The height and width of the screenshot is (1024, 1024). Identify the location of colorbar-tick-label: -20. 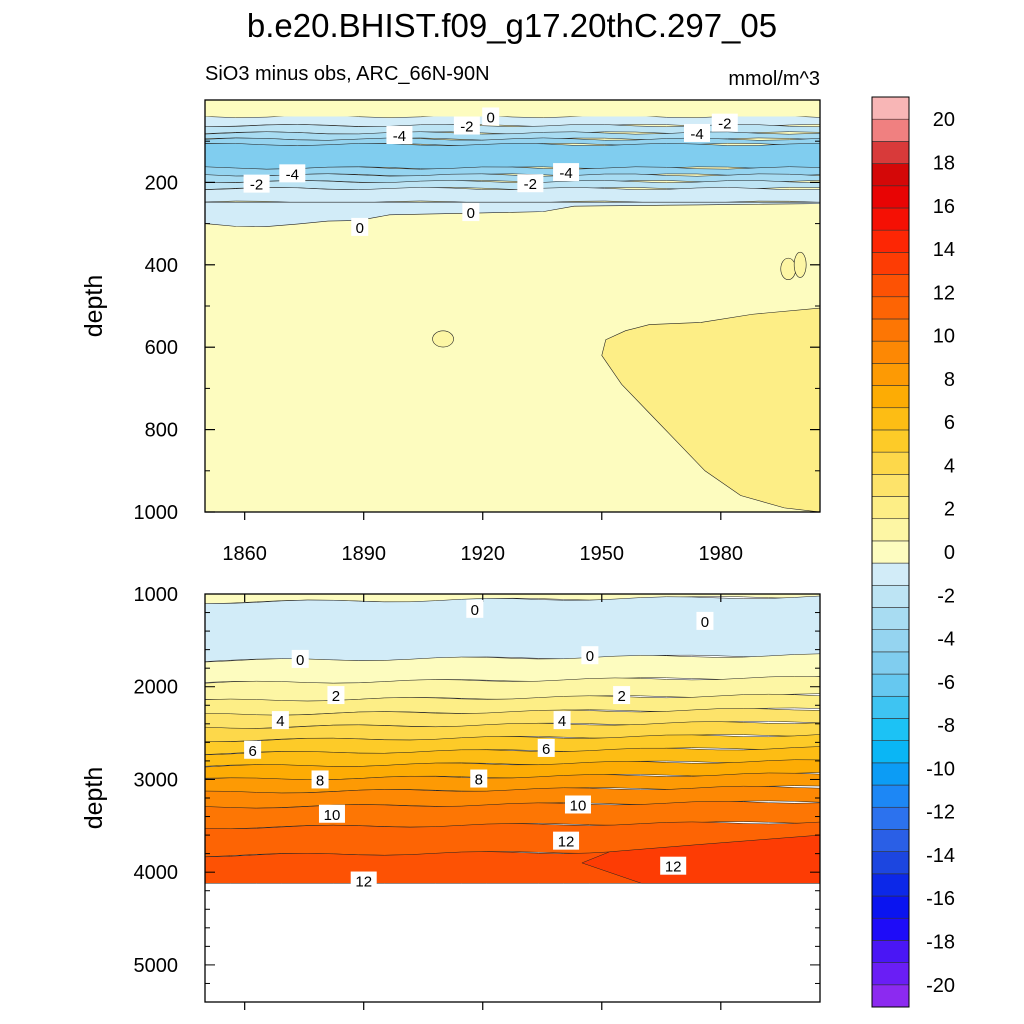
(940, 986).